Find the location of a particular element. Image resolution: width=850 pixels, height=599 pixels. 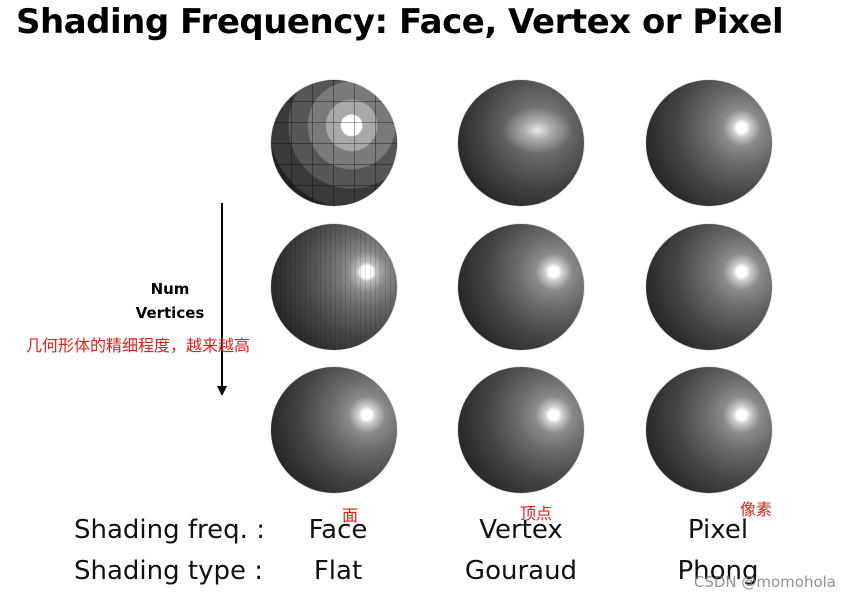

watermark: CSDN @momohola is located at coordinates (764, 582).